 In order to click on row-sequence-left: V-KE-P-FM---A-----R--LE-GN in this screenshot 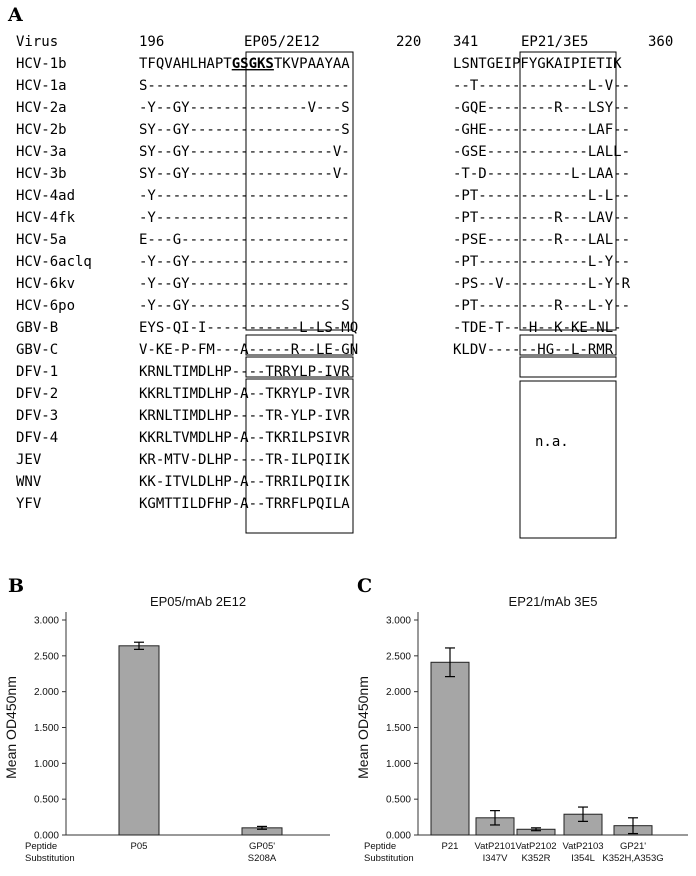, I will do `click(248, 350)`.